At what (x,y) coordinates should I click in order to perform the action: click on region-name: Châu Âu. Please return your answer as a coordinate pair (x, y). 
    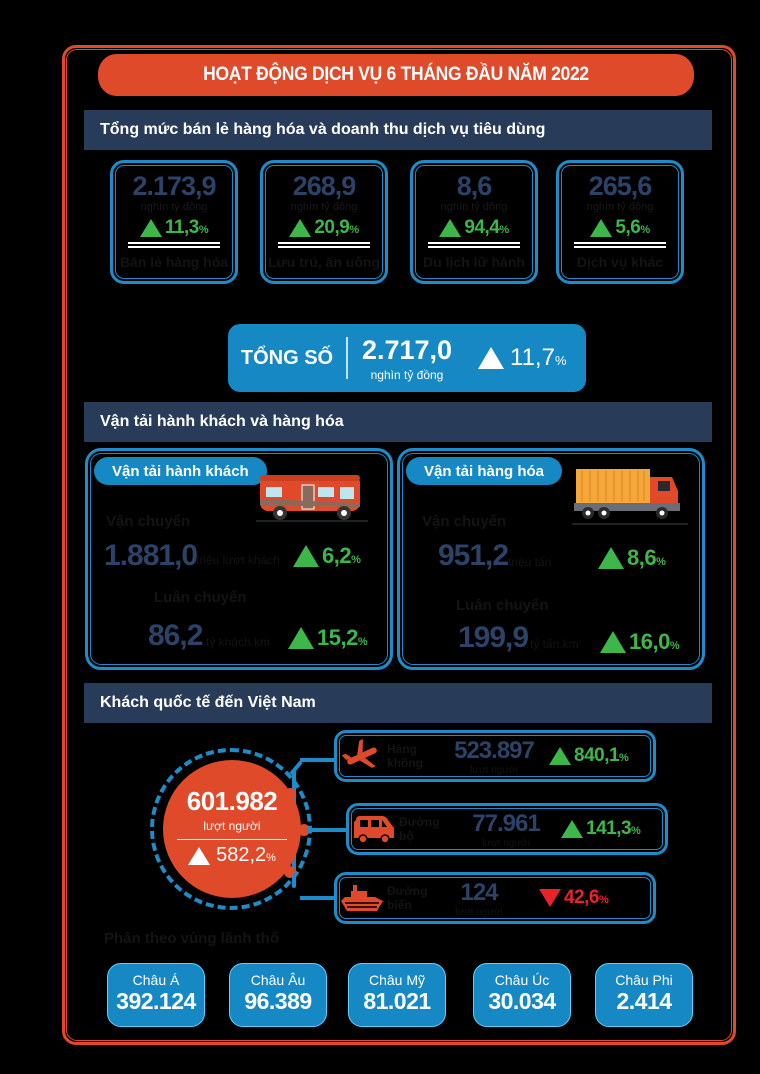
    Looking at the image, I should click on (278, 980).